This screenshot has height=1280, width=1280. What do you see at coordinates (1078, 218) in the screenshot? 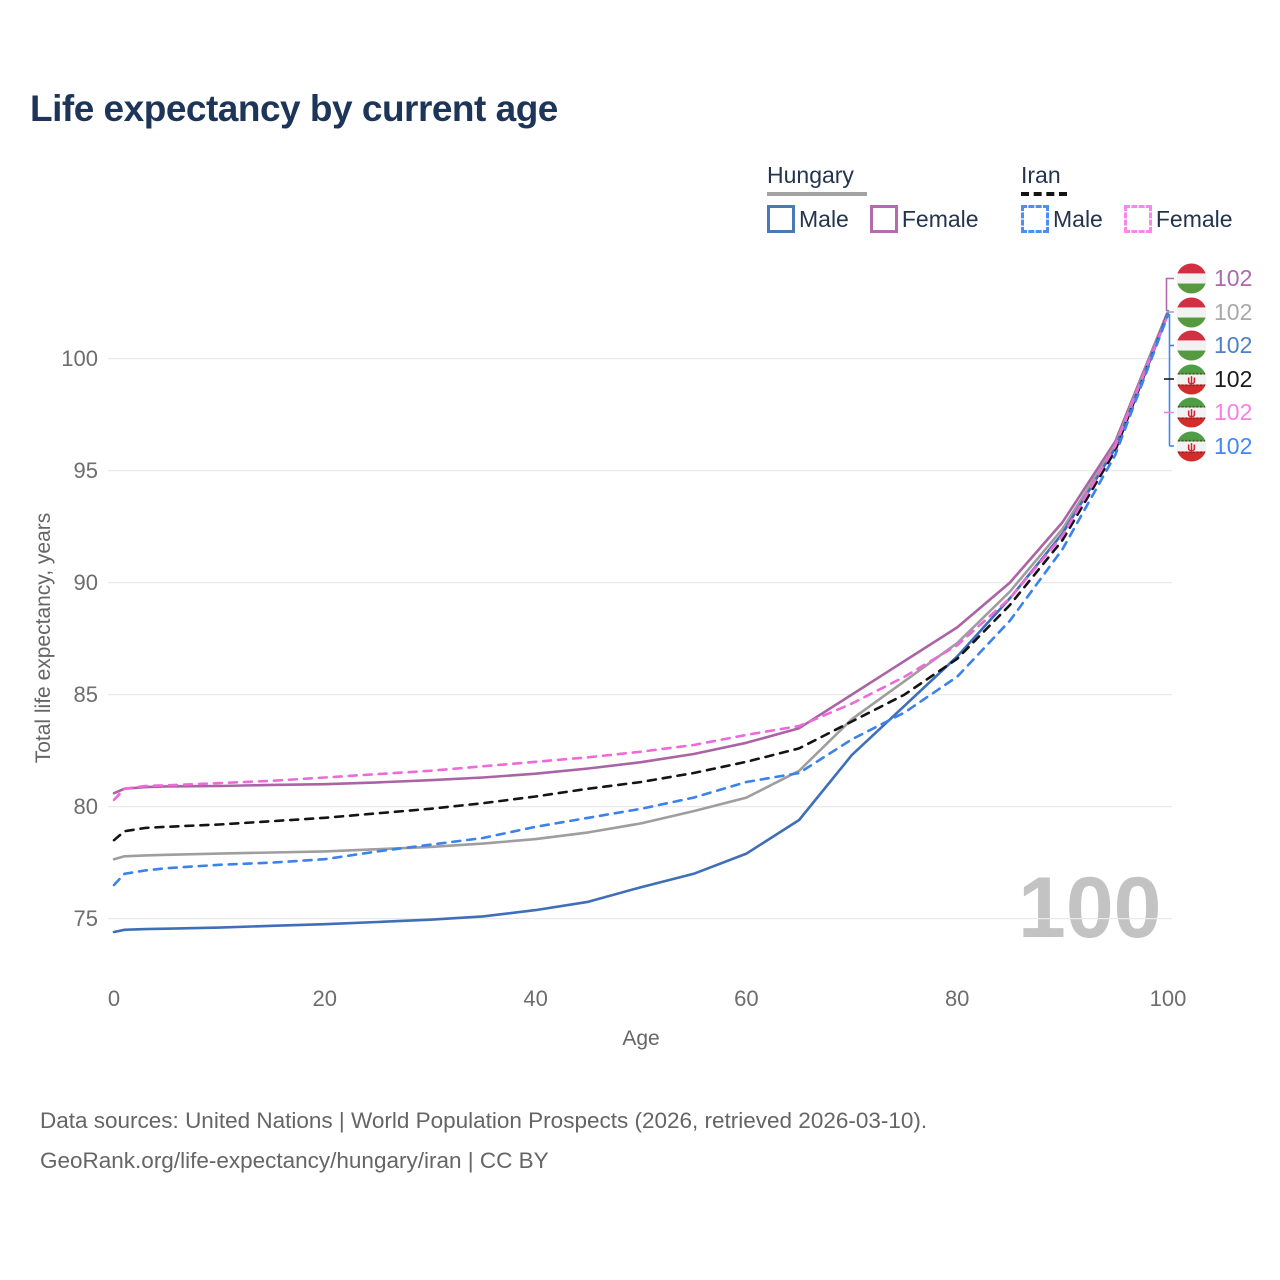
I see `legend-iran-male-label: Male` at bounding box center [1078, 218].